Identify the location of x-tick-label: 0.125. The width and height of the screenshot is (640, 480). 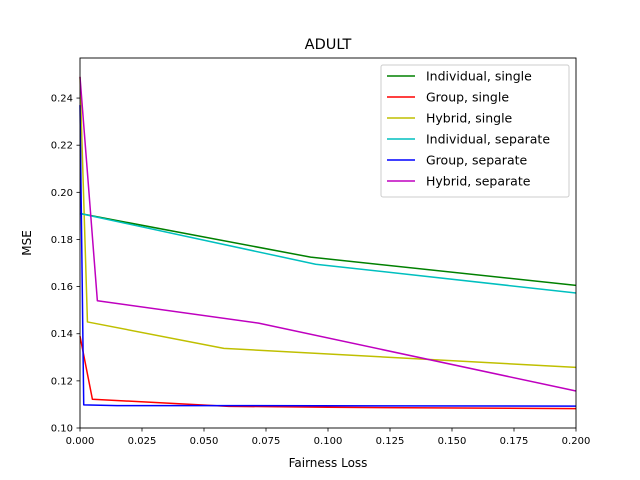
(390, 441).